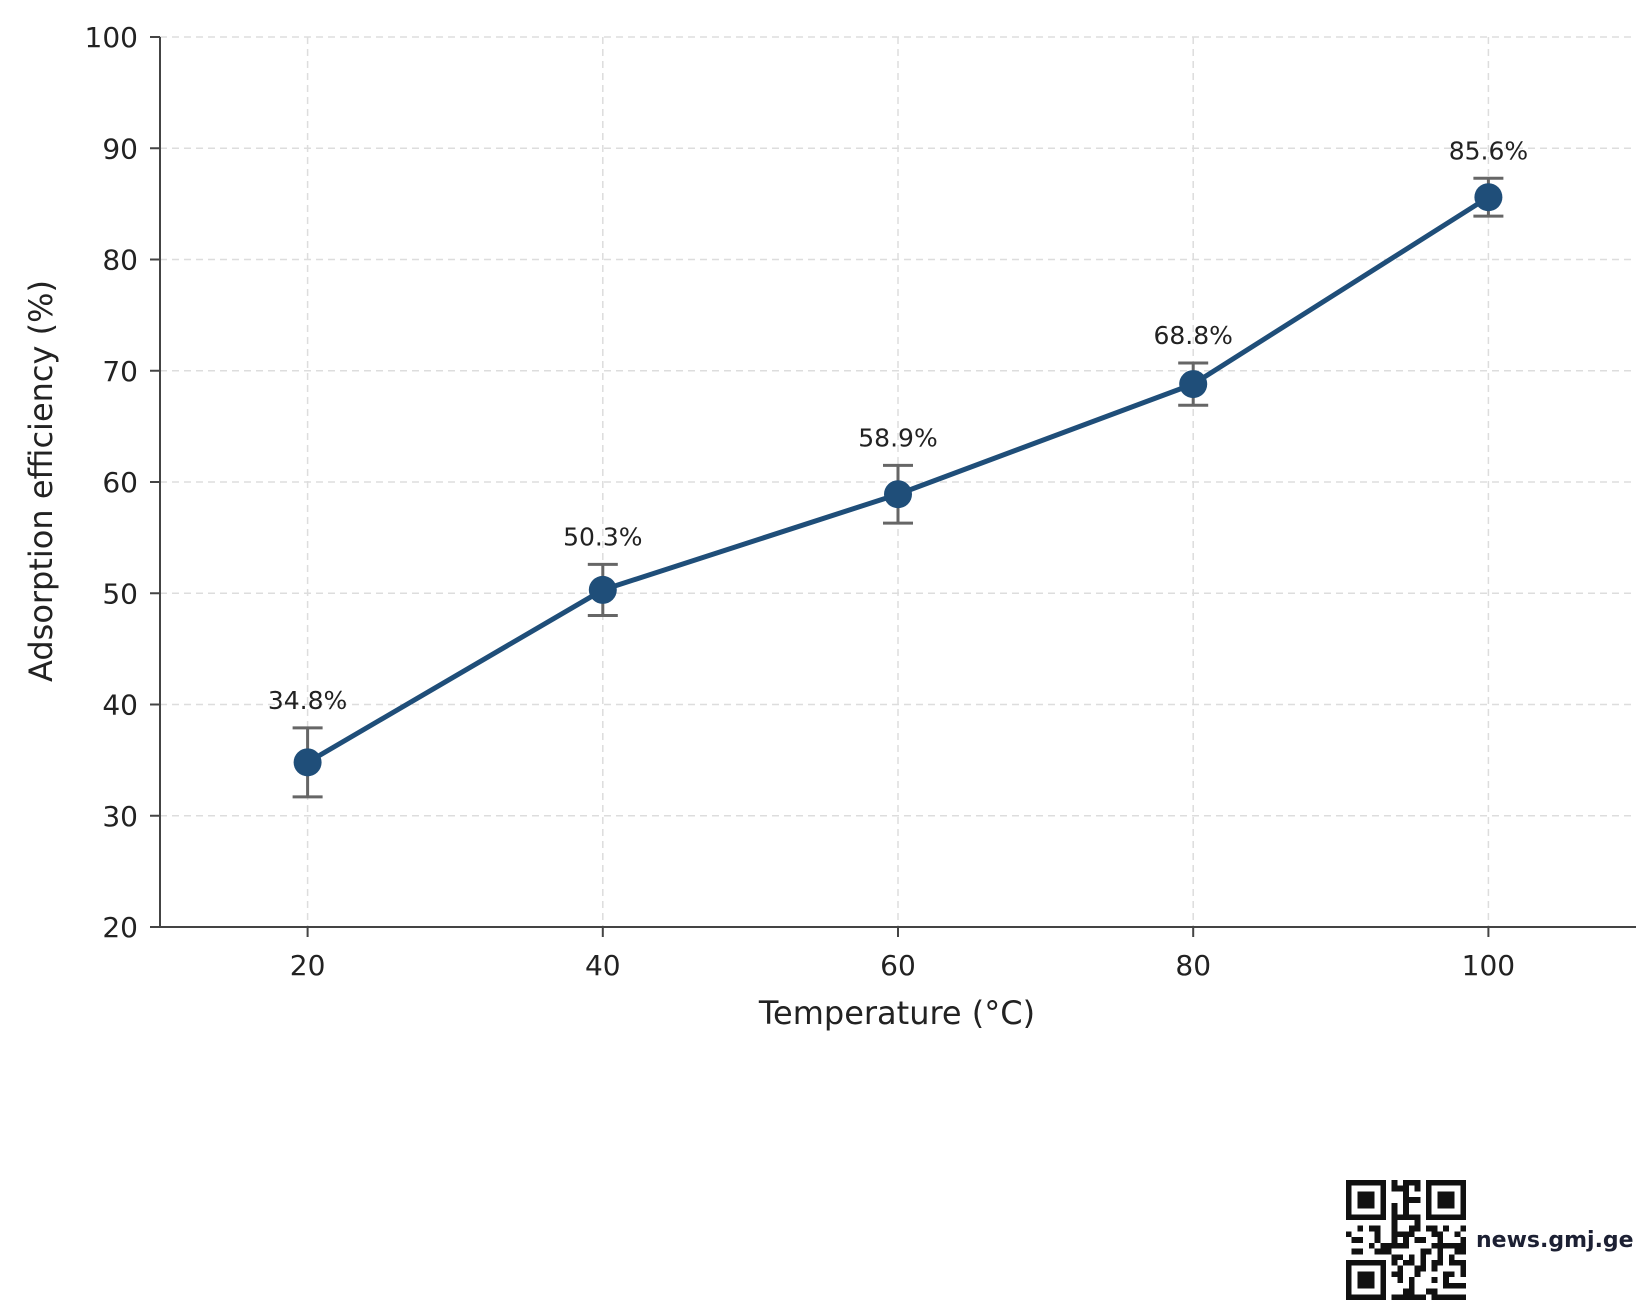 The image size is (1651, 1316). I want to click on y-tick-label: 100, so click(111, 37).